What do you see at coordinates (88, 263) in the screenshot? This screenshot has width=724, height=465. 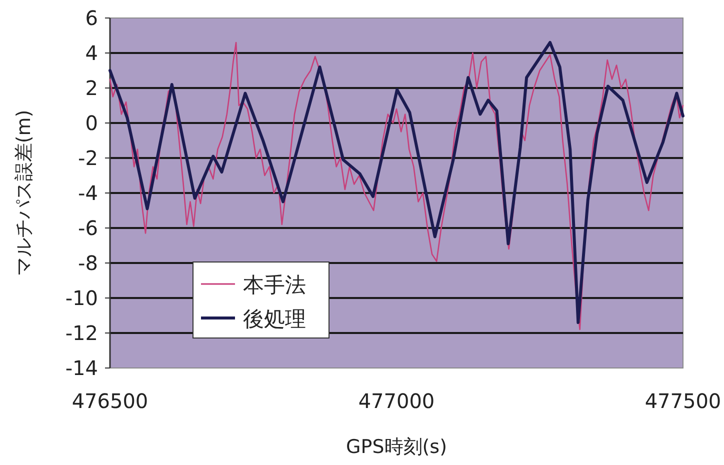 I see `y-tick-label: -8` at bounding box center [88, 263].